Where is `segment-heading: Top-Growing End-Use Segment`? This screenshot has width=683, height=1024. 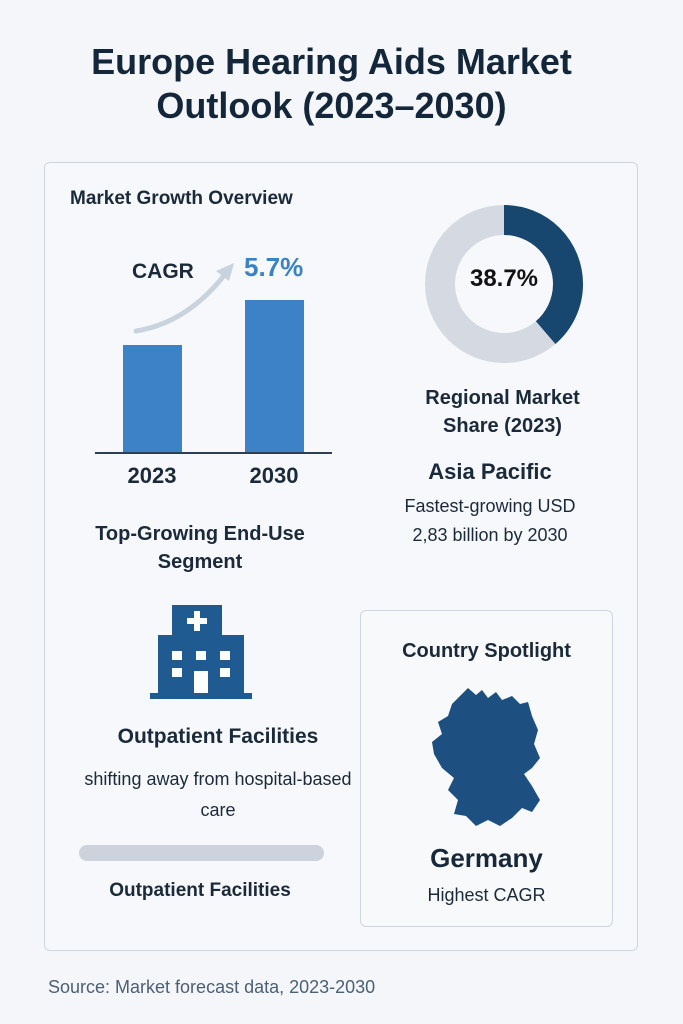
segment-heading: Top-Growing End-Use Segment is located at coordinates (200, 548).